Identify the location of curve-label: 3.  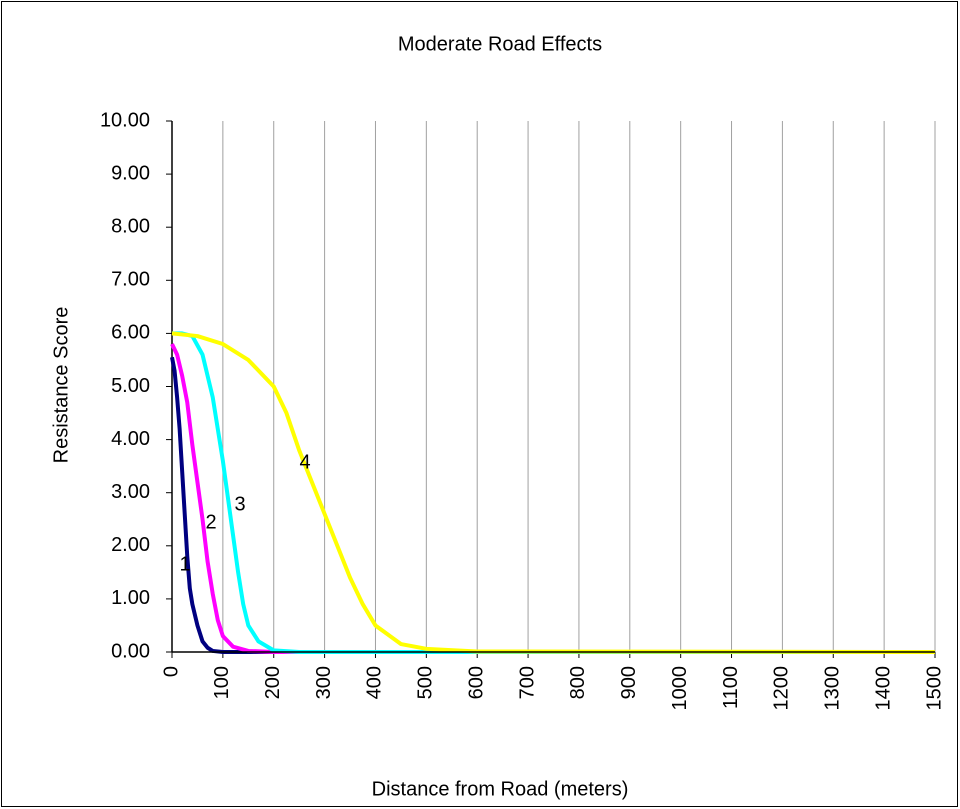
(239, 504).